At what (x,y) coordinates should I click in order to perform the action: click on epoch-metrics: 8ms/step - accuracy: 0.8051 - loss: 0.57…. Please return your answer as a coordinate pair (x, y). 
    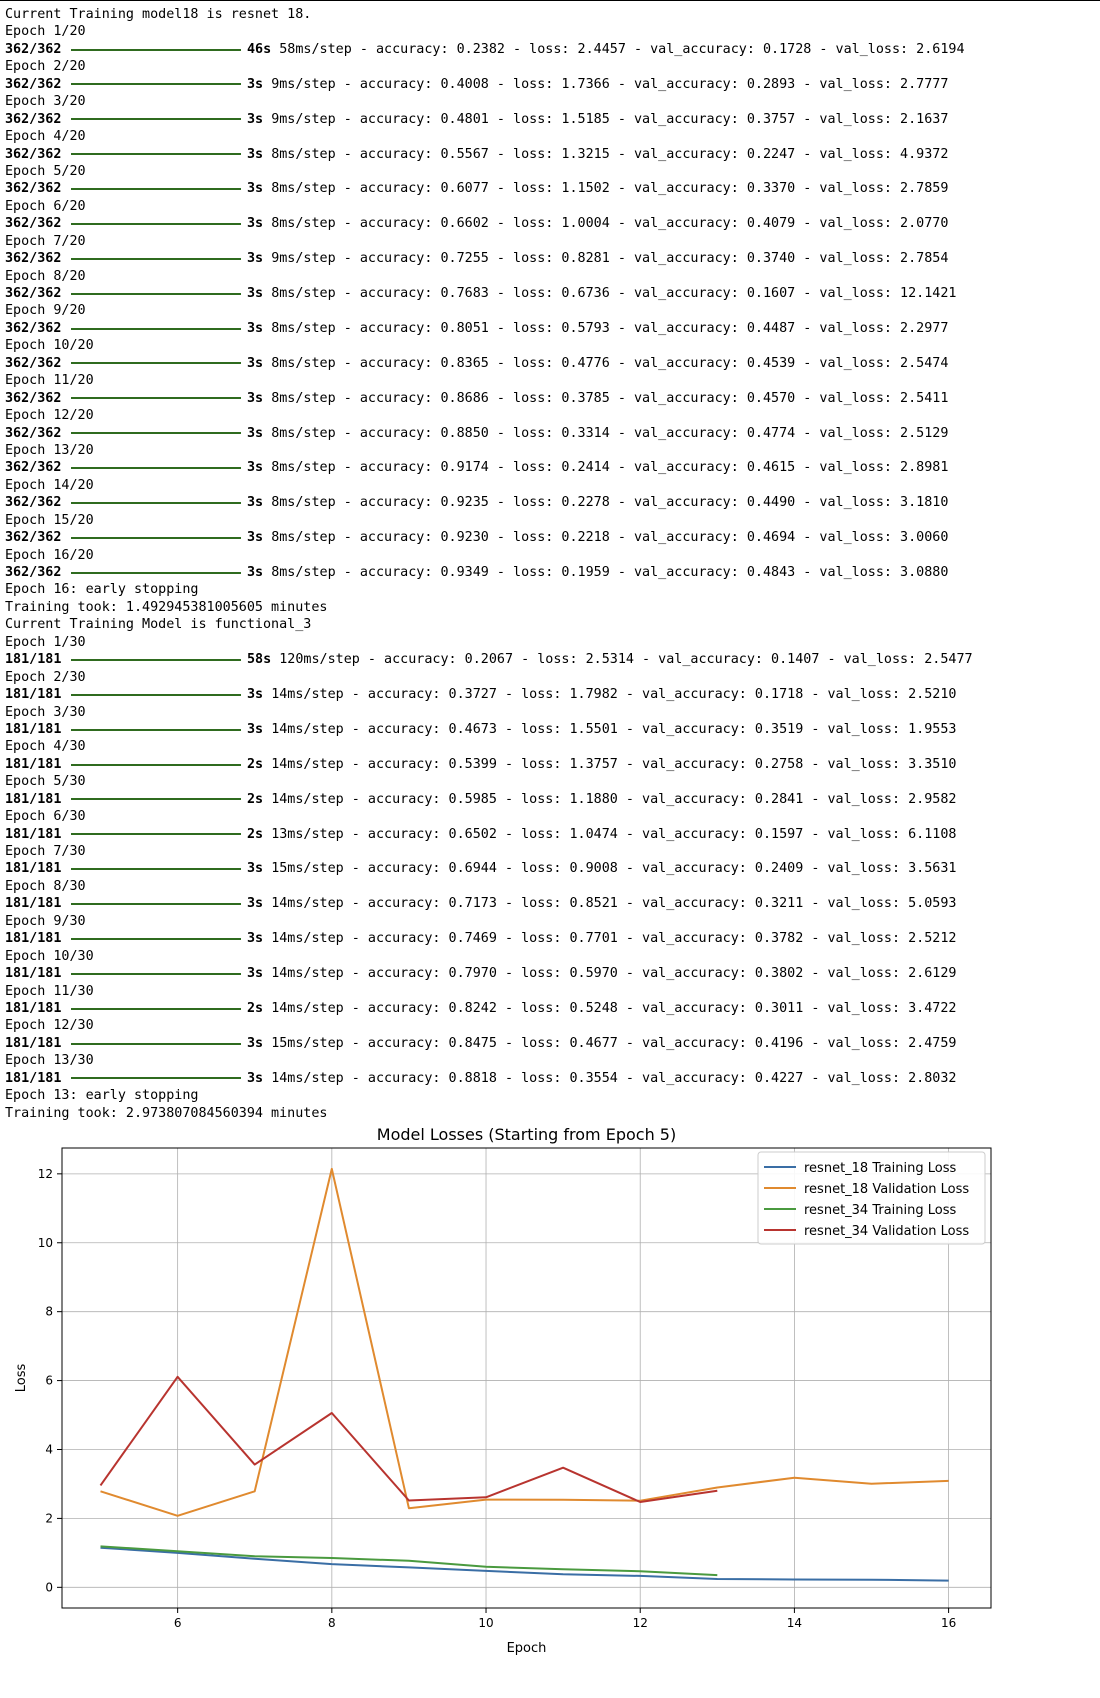
    Looking at the image, I should click on (610, 328).